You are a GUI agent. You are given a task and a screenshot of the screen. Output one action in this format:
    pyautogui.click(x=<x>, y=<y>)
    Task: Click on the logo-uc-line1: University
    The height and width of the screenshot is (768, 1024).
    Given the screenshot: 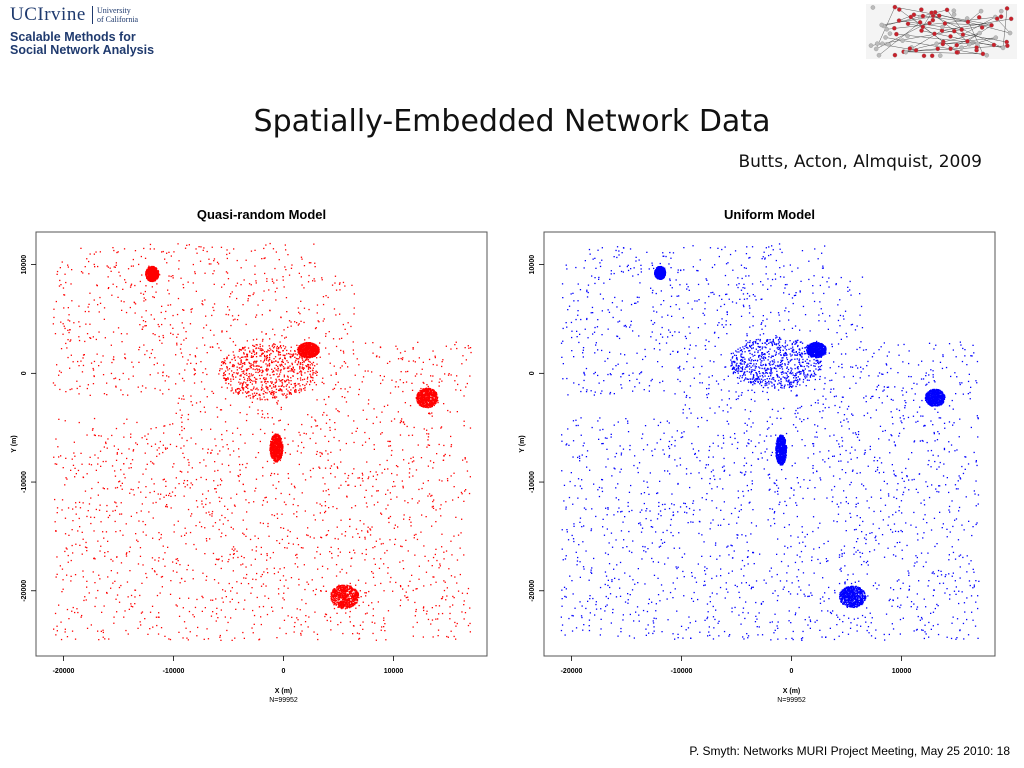 What is the action you would take?
    pyautogui.click(x=114, y=10)
    